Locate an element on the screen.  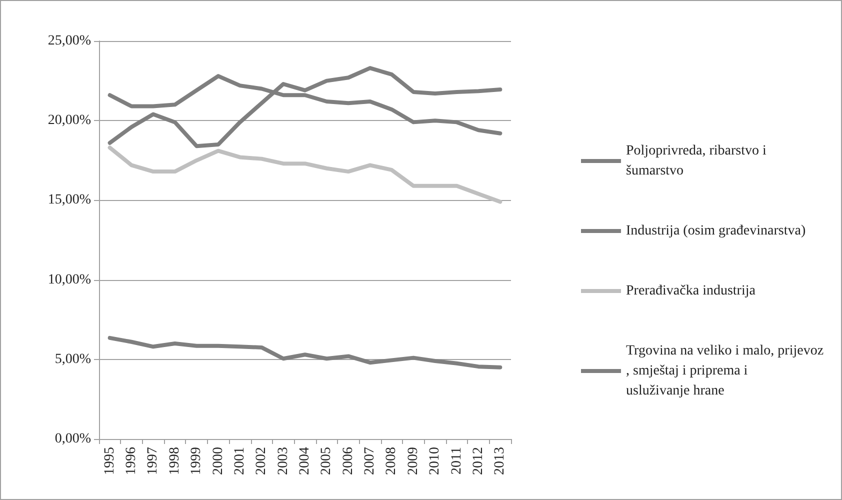
x-tick-label: 1996 is located at coordinates (132, 461).